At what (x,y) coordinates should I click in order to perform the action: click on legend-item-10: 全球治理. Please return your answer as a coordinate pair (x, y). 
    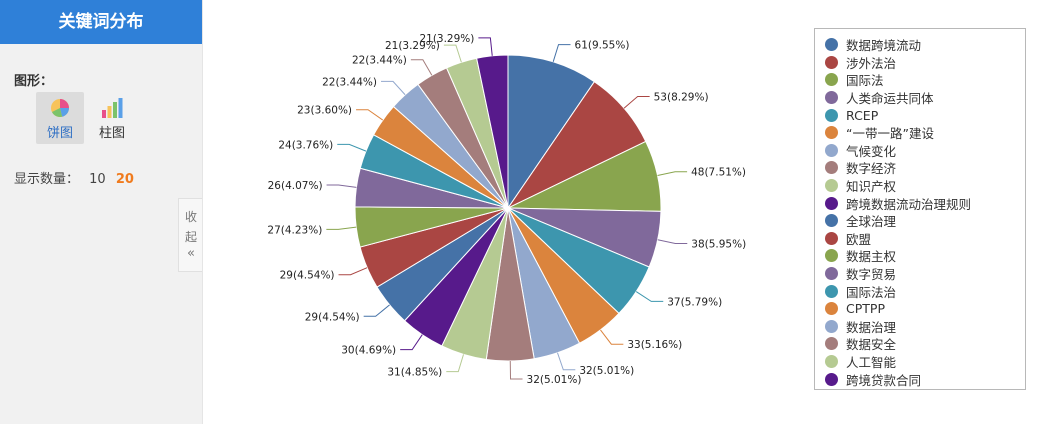
    Looking at the image, I should click on (925, 221).